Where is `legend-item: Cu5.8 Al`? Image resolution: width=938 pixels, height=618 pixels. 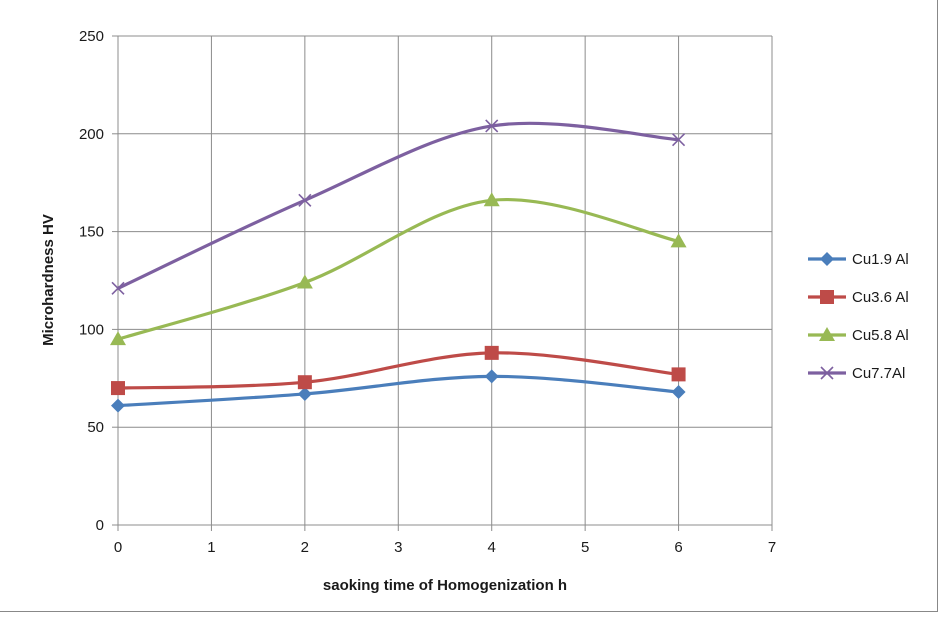
legend-item: Cu5.8 Al is located at coordinates (858, 335).